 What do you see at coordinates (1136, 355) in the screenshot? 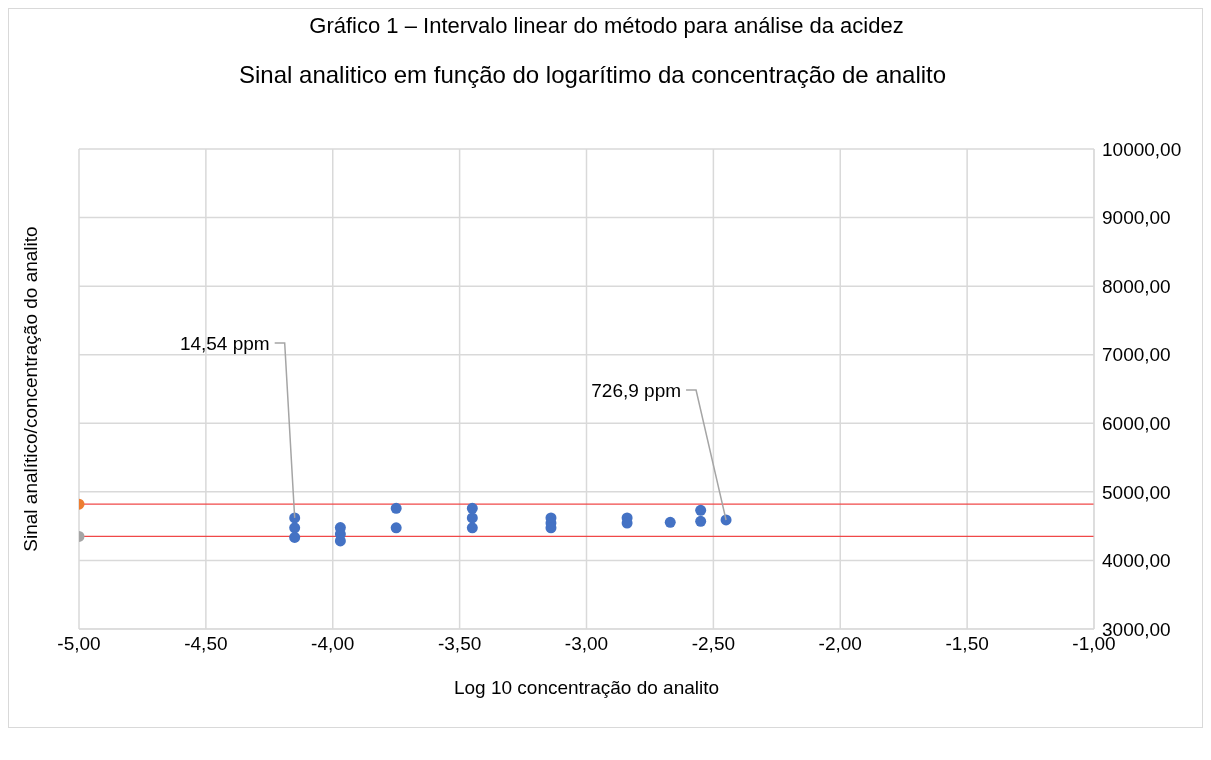
I see `y-tick-label: 7000,00` at bounding box center [1136, 355].